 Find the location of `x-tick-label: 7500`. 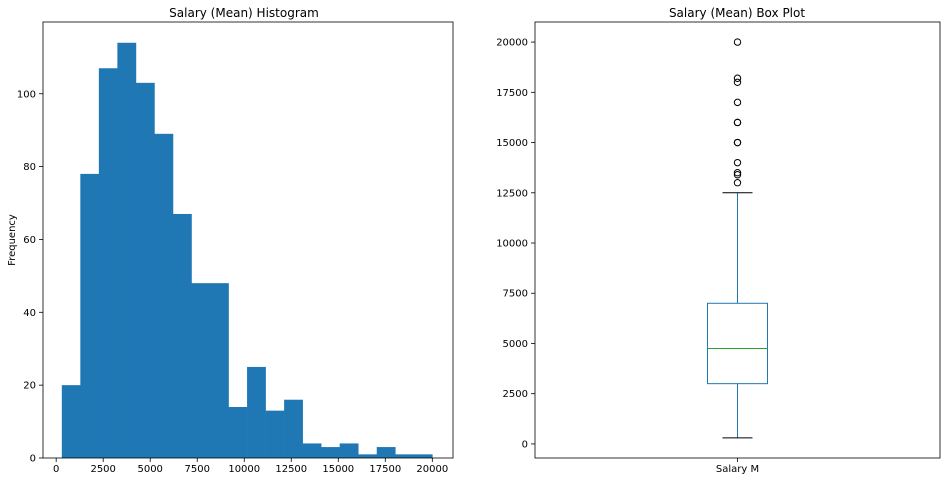

x-tick-label: 7500 is located at coordinates (196, 469).